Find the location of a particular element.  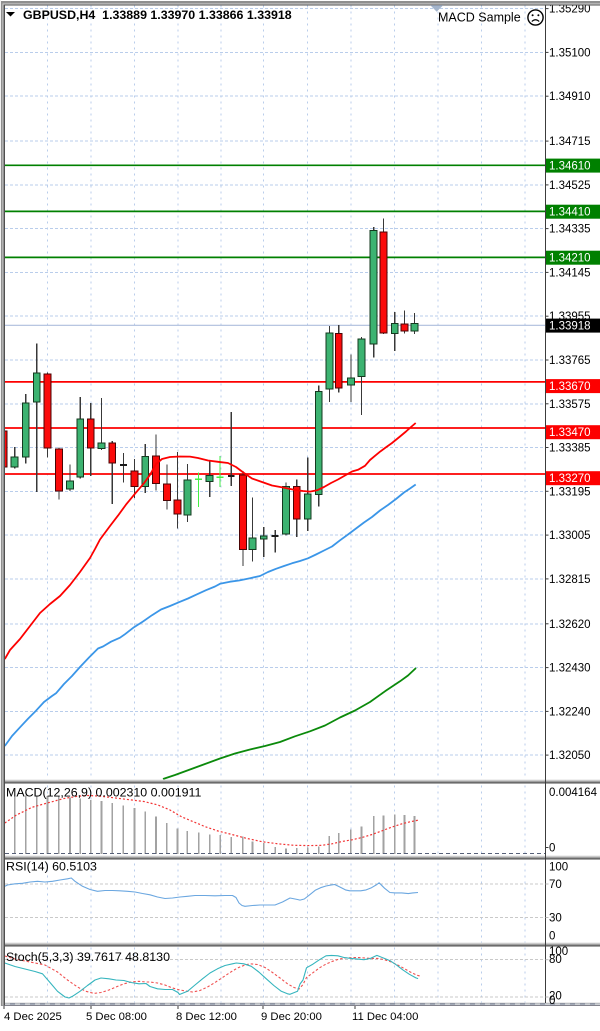

svg-text: 1.34610 is located at coordinates (570, 167).